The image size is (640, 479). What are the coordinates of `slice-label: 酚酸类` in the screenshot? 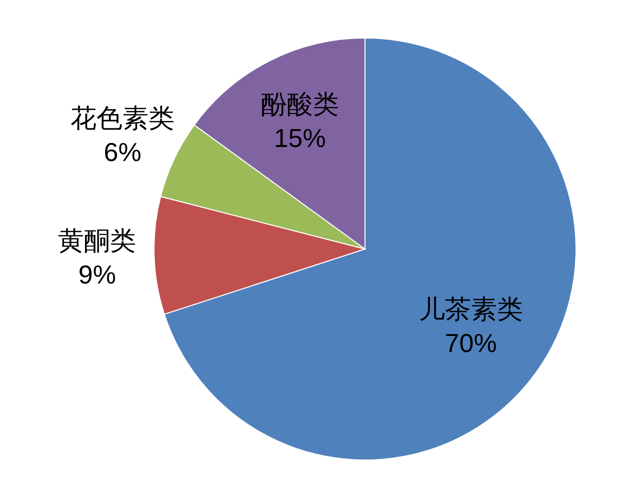 It's located at (299, 104).